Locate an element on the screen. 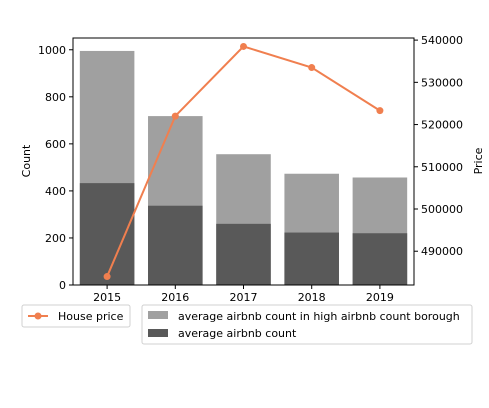 The image size is (489, 408). house-price-point-2018 is located at coordinates (312, 68).